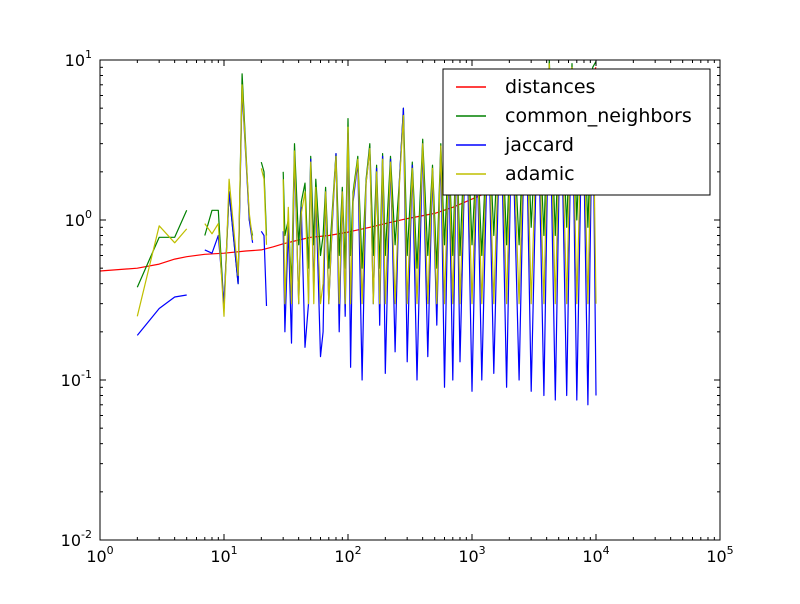 The width and height of the screenshot is (800, 604). Describe the element at coordinates (347, 555) in the screenshot. I see `x-tick-label: 10²` at that location.